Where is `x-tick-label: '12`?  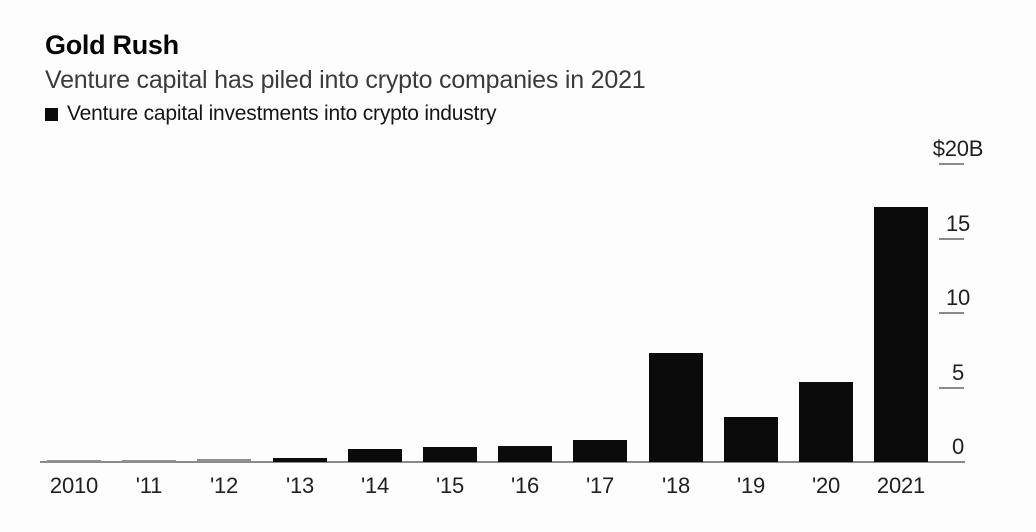
x-tick-label: '12 is located at coordinates (224, 485).